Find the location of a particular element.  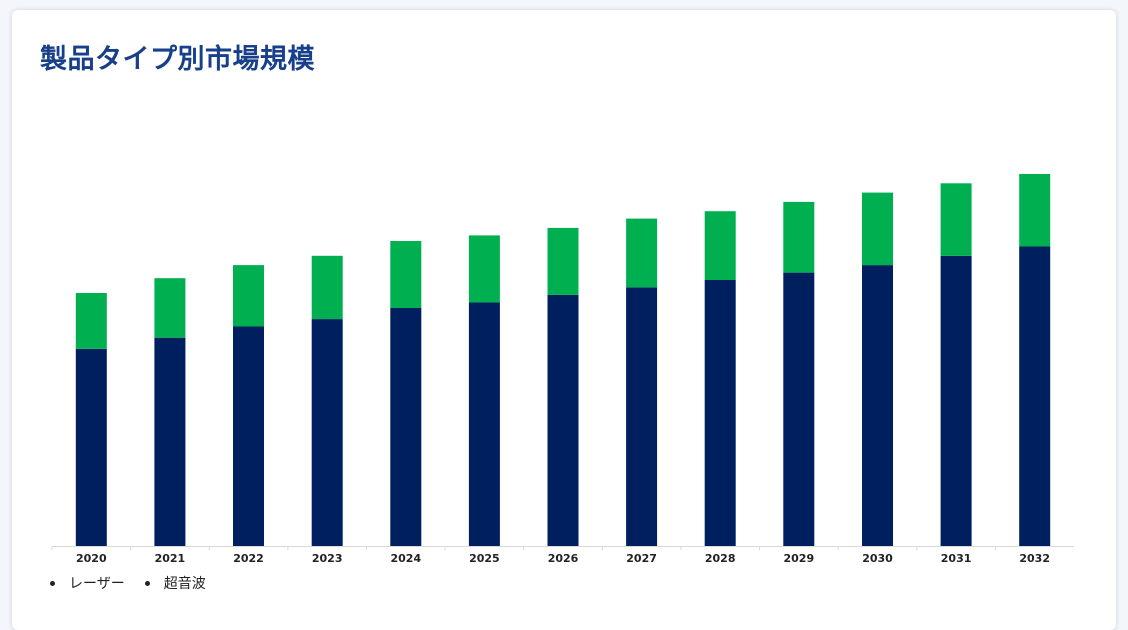

x-tick-label-2020: 2020 is located at coordinates (91, 558).